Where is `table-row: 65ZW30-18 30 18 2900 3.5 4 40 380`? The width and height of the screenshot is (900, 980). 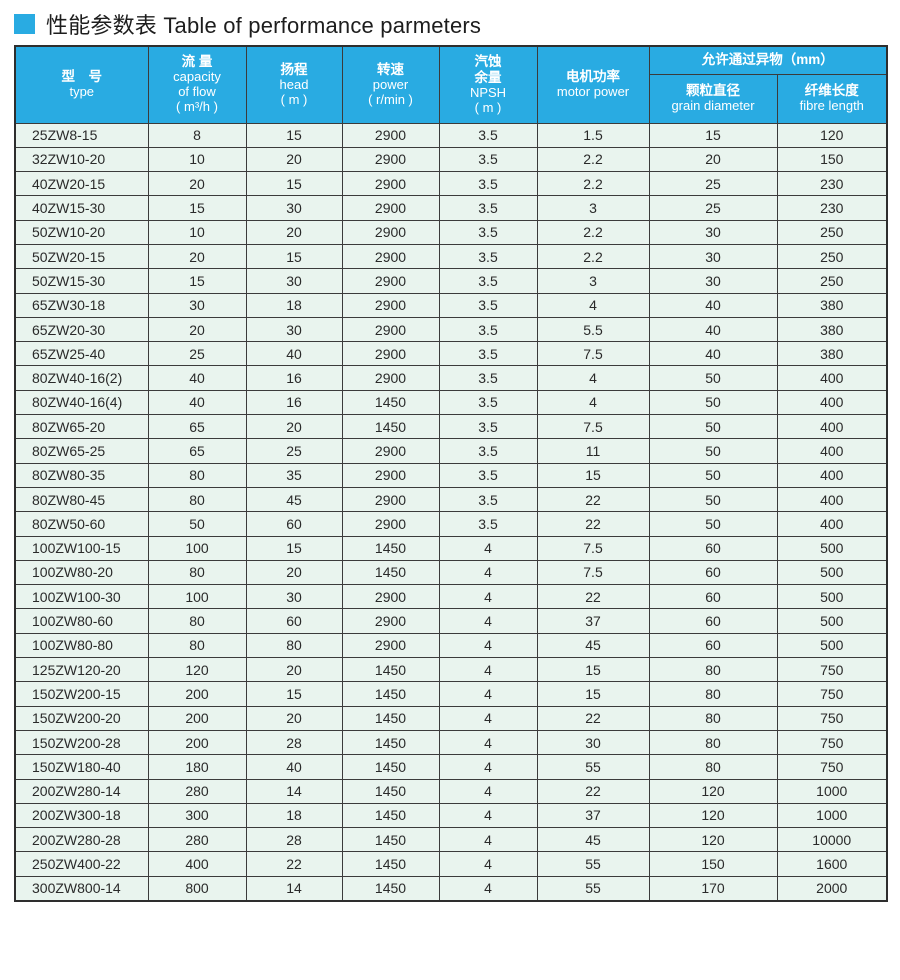 table-row: 65ZW30-18 30 18 2900 3.5 4 40 380 is located at coordinates (451, 305).